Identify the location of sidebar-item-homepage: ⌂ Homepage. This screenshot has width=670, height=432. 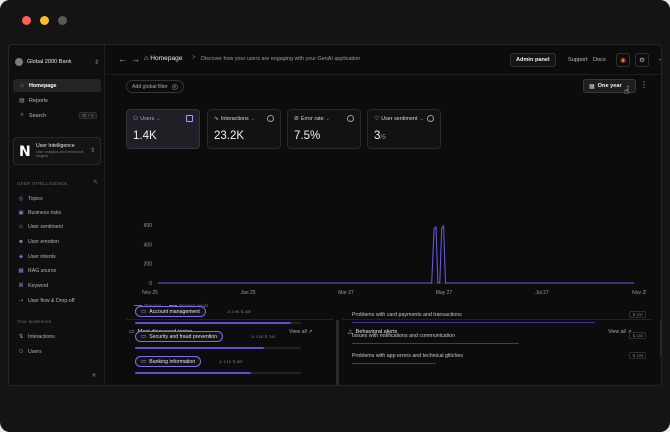
(57, 85).